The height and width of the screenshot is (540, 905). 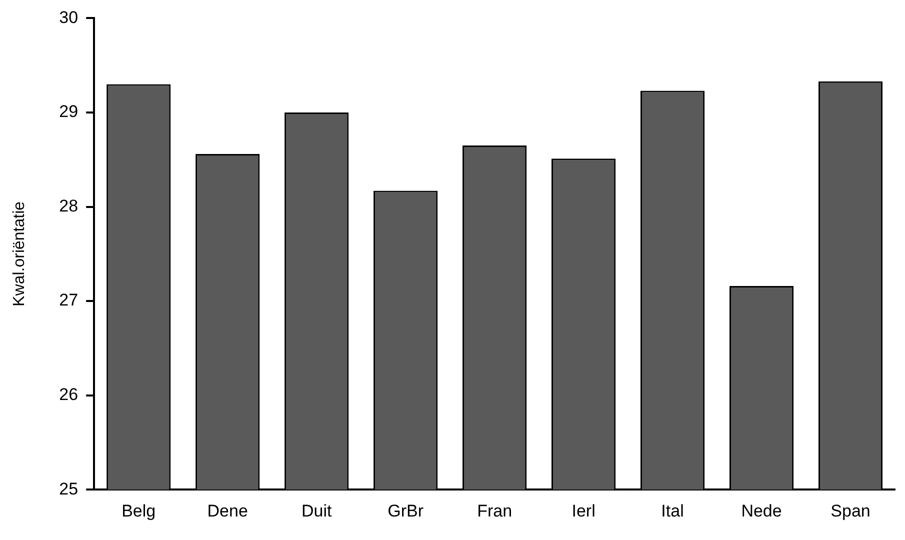 I want to click on y-tick-label: 27, so click(x=68, y=300).